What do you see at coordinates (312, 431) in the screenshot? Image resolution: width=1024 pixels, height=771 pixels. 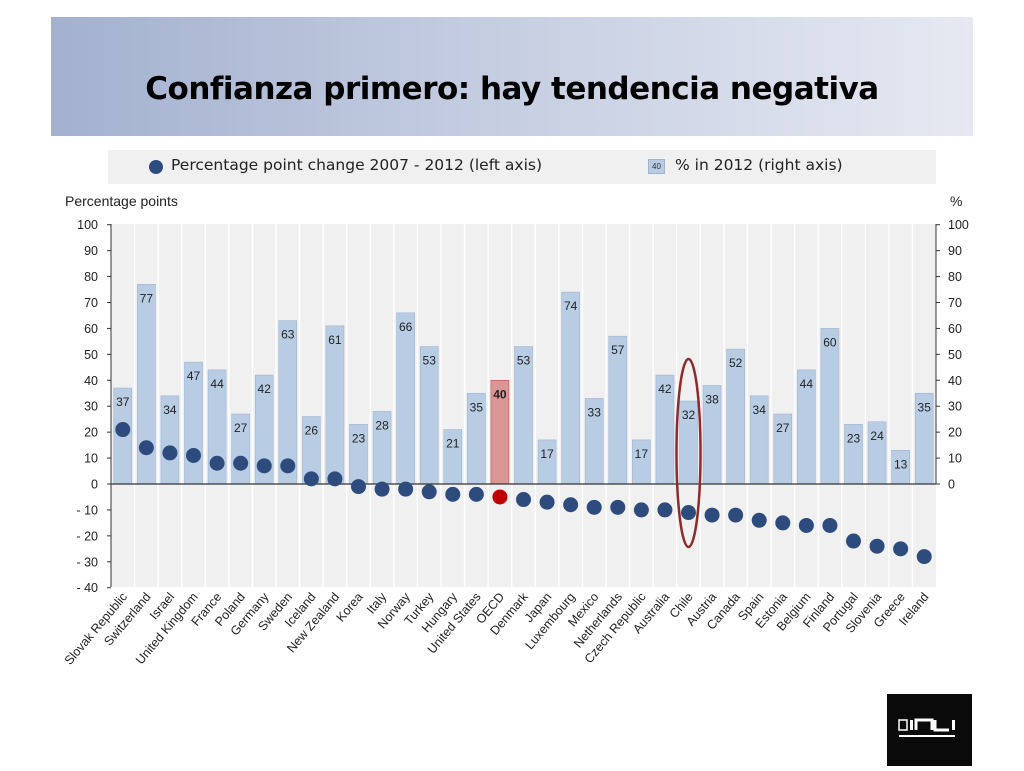 I see `bar-value-label: 26` at bounding box center [312, 431].